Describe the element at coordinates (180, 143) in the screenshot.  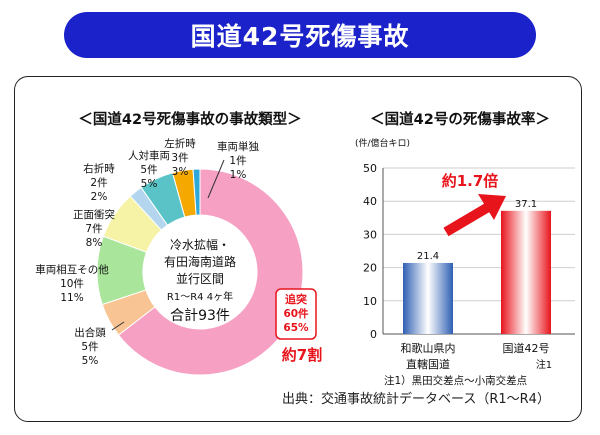
I see `slice-label-left-turn: 左折時` at that location.